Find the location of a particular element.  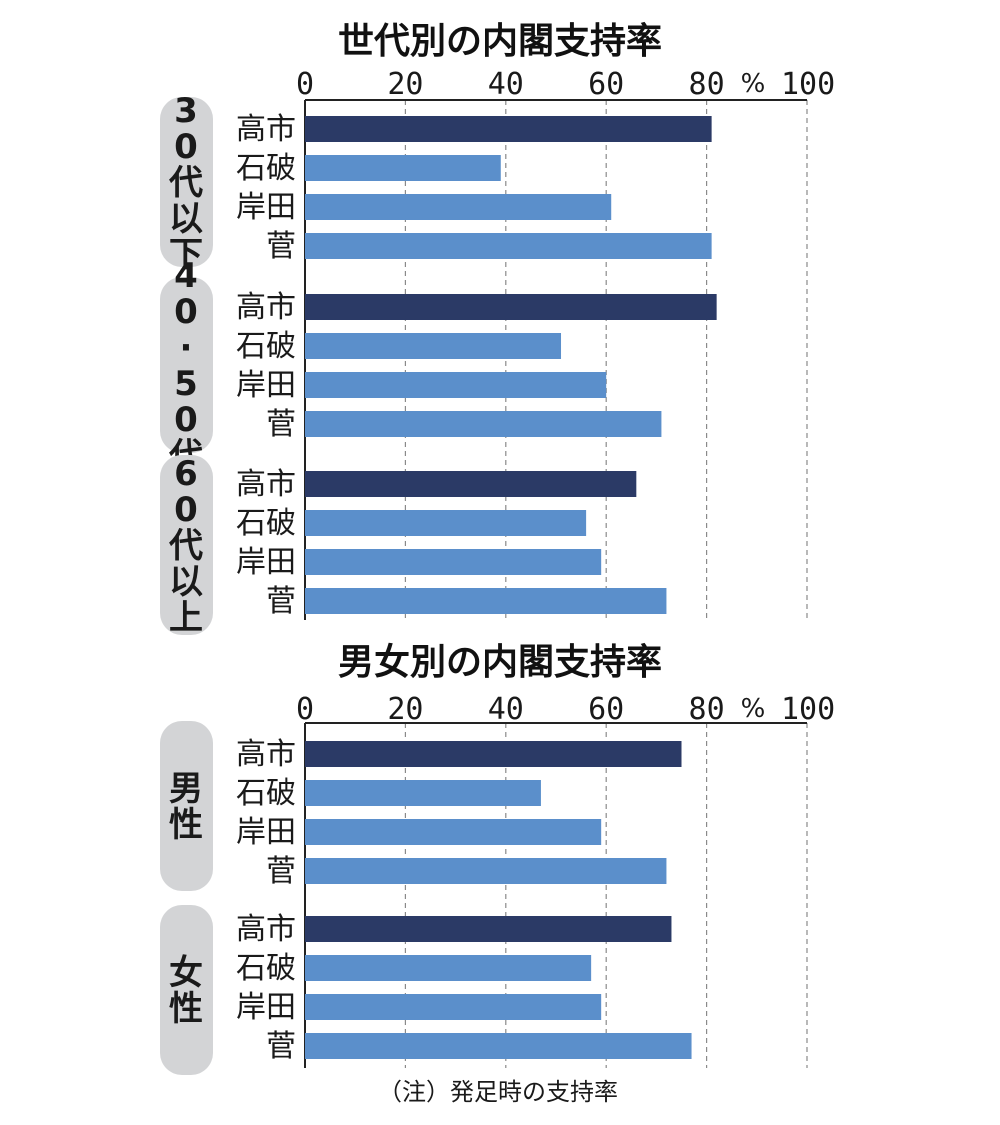

group-label: 女性 is located at coordinates (186, 991).